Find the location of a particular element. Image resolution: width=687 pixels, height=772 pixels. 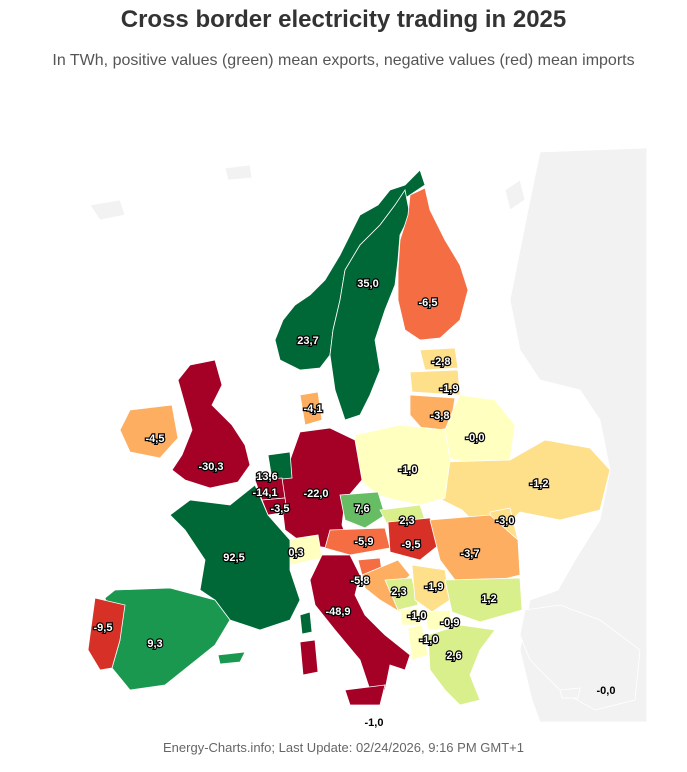

country-montenegro is located at coordinates (410, 616).